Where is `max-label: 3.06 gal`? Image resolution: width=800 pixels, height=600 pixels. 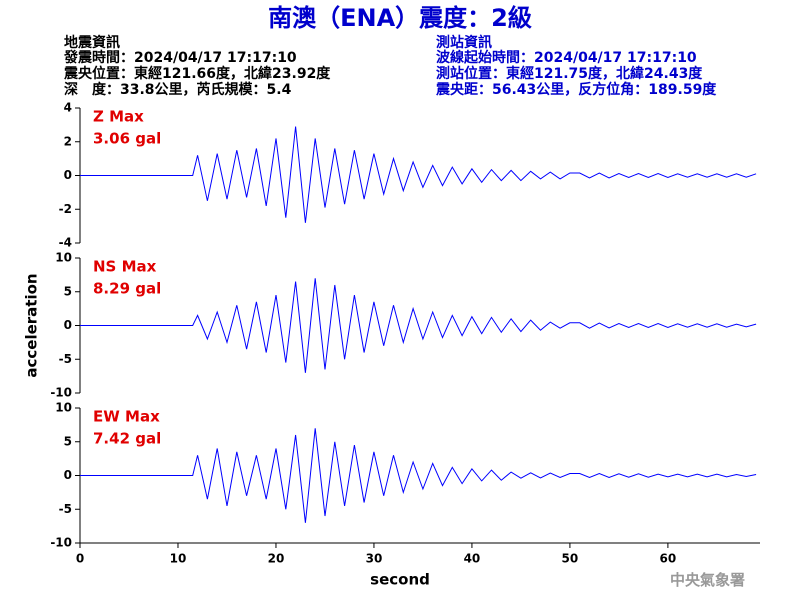
max-label: 3.06 gal is located at coordinates (127, 139).